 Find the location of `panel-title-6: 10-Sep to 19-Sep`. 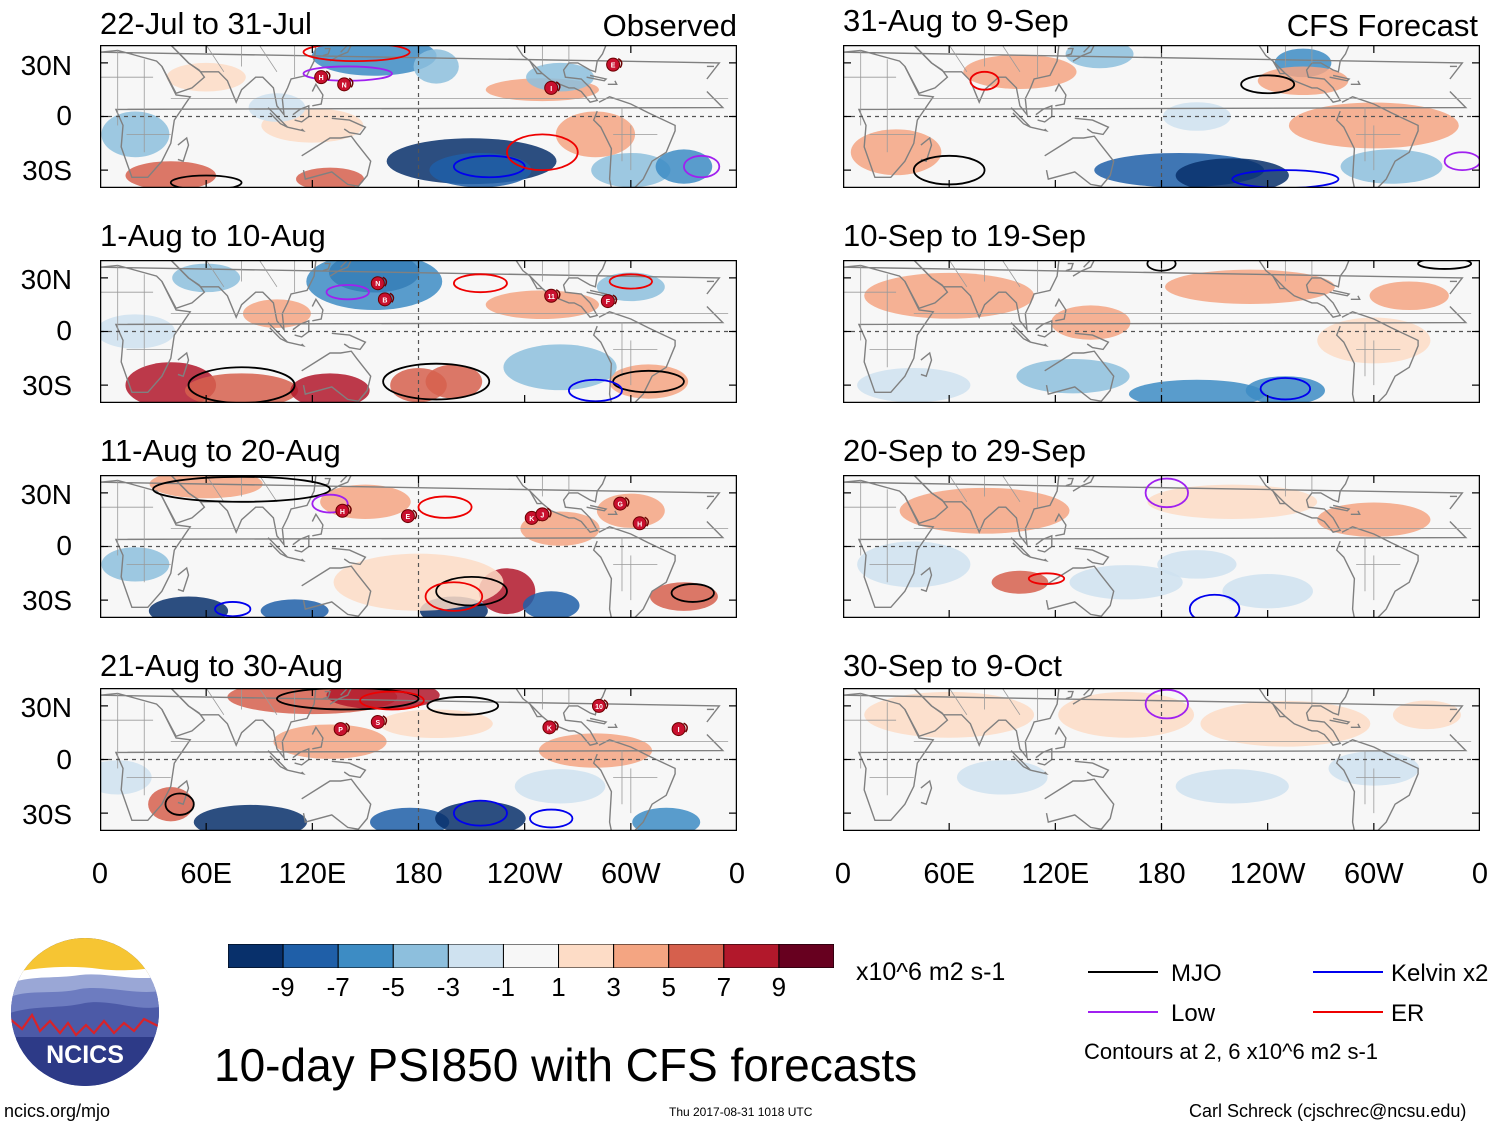

panel-title-6: 10-Sep to 19-Sep is located at coordinates (965, 235).